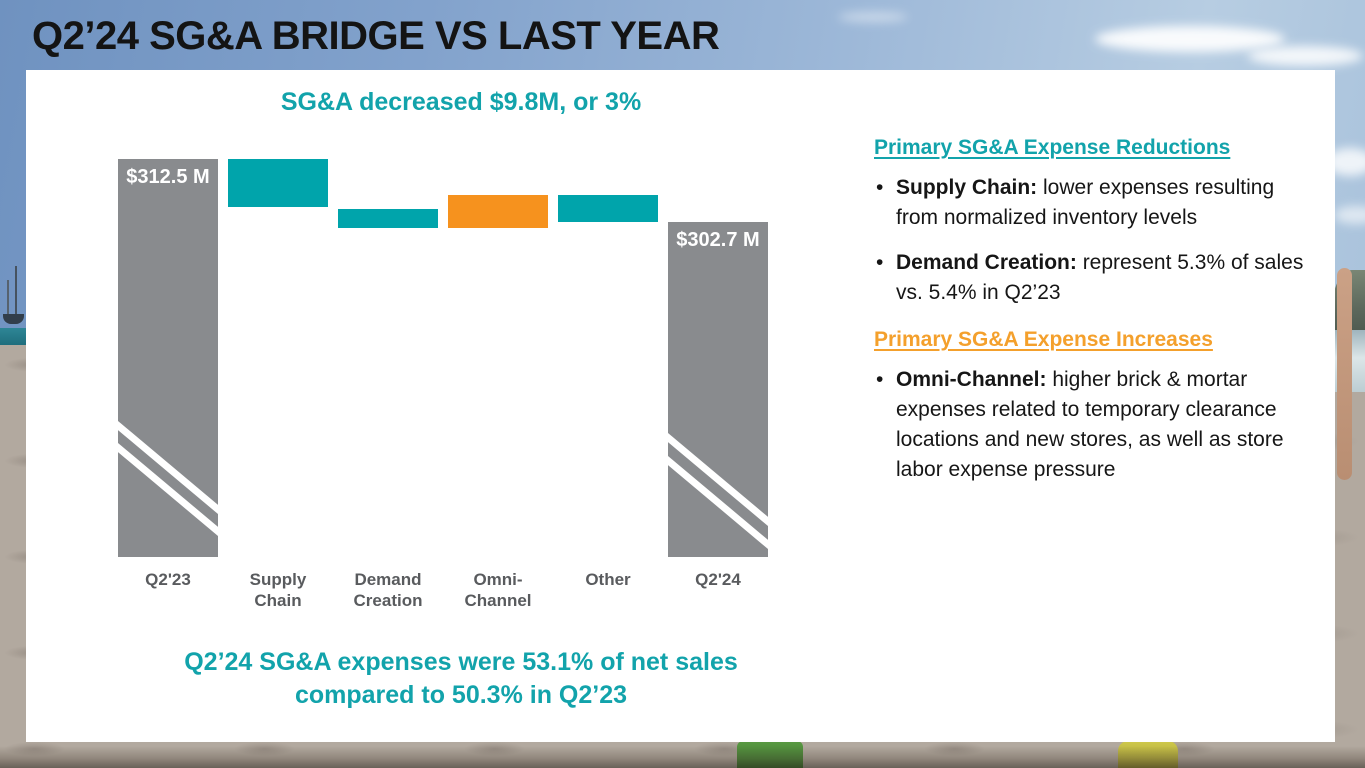  I want to click on reductions-heading: Primary SG&A Expense Reductions, so click(1052, 147).